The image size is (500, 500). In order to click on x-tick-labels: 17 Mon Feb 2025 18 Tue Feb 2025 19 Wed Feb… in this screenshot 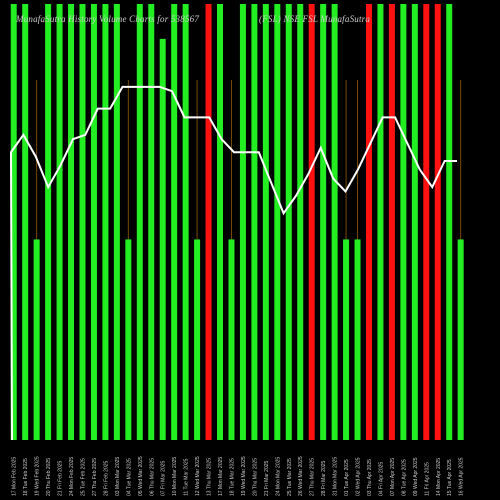, I will do `click(238, 476)`.